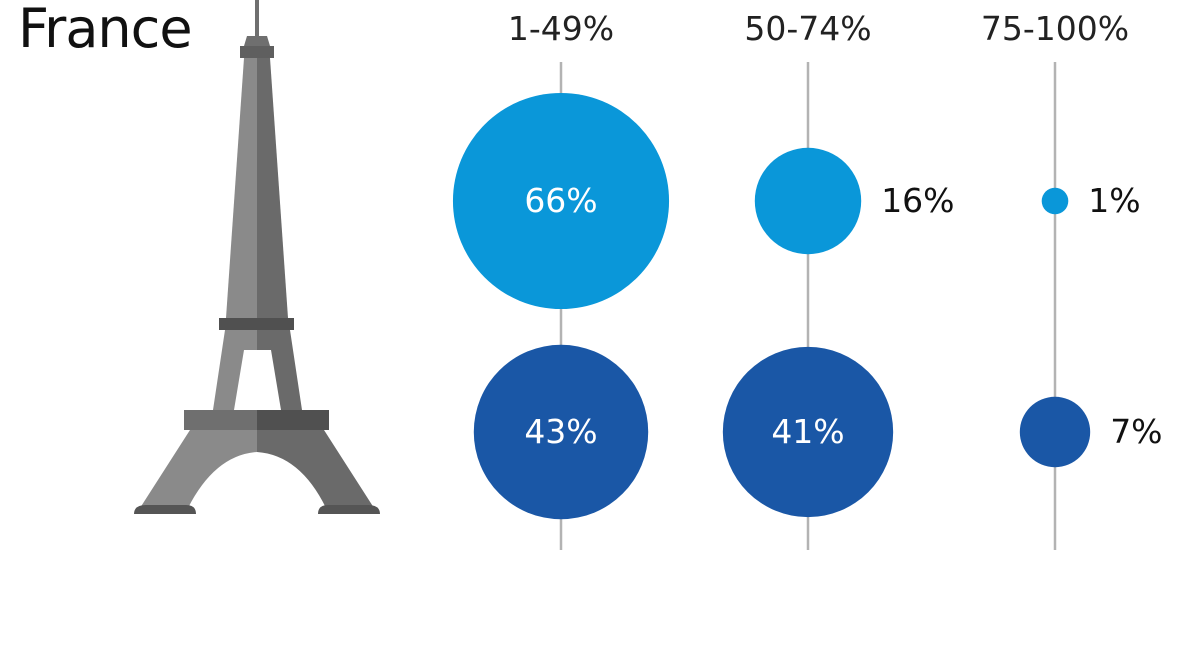  I want to click on data-label: 41%, so click(807, 431).